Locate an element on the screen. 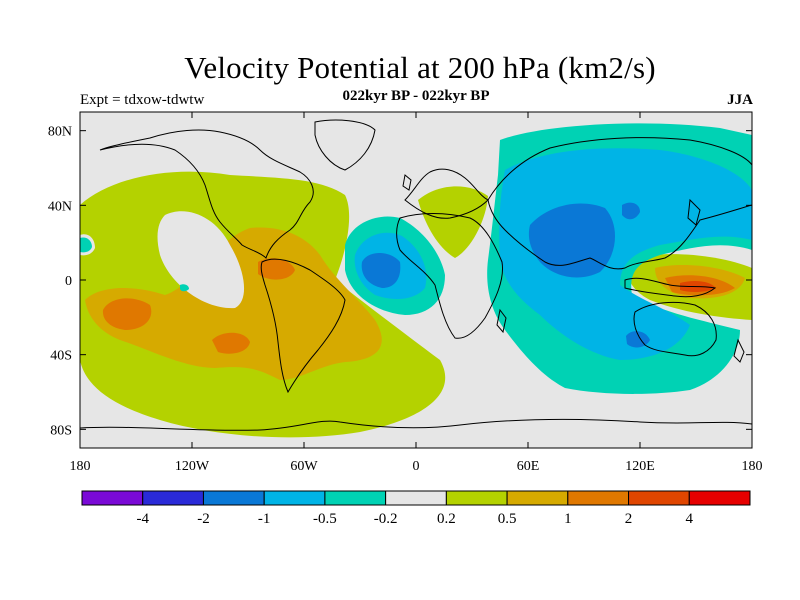 The height and width of the screenshot is (600, 800). negative-contour-0.2-sp is located at coordinates (184, 288).